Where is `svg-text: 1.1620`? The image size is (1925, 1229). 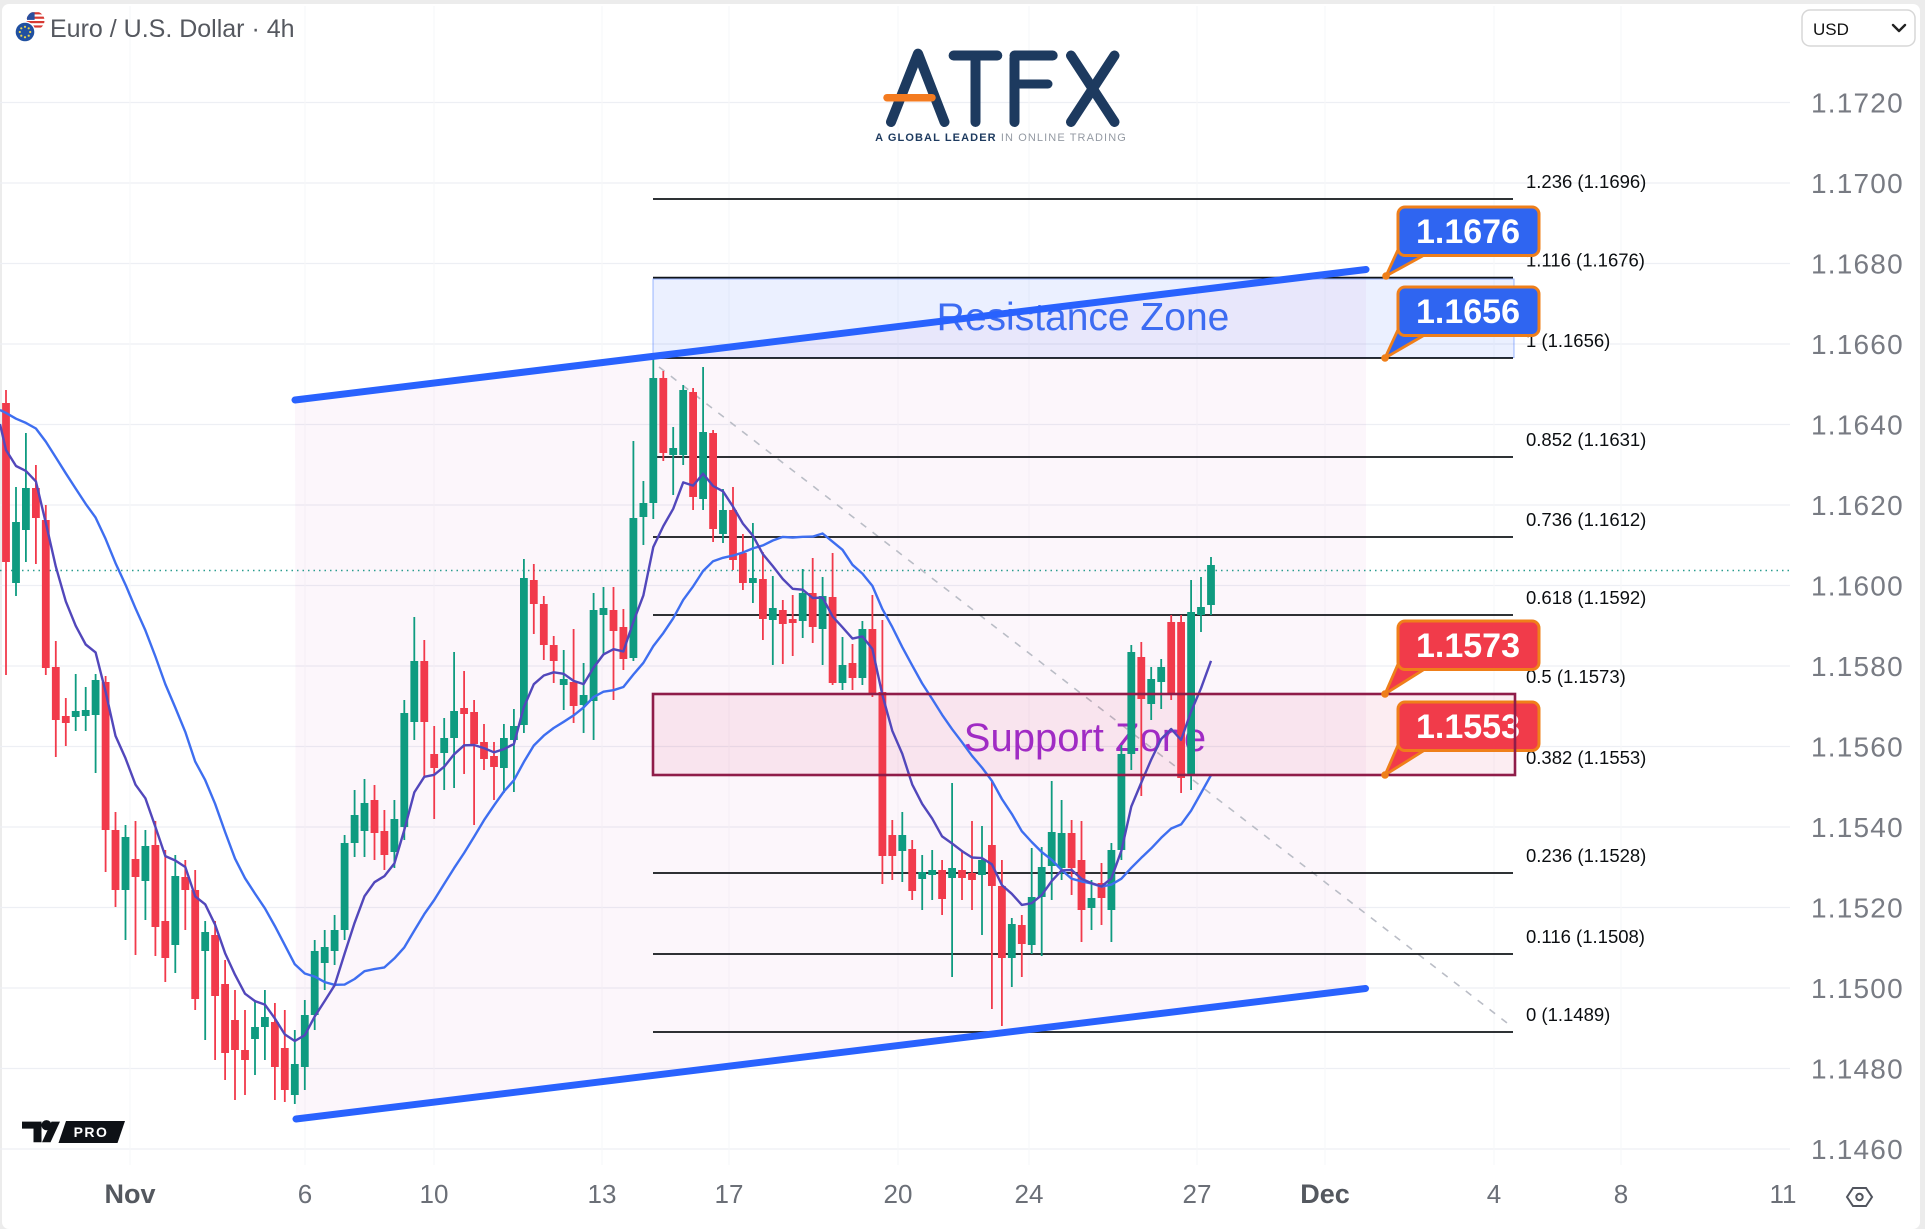 svg-text: 1.1620 is located at coordinates (1857, 505).